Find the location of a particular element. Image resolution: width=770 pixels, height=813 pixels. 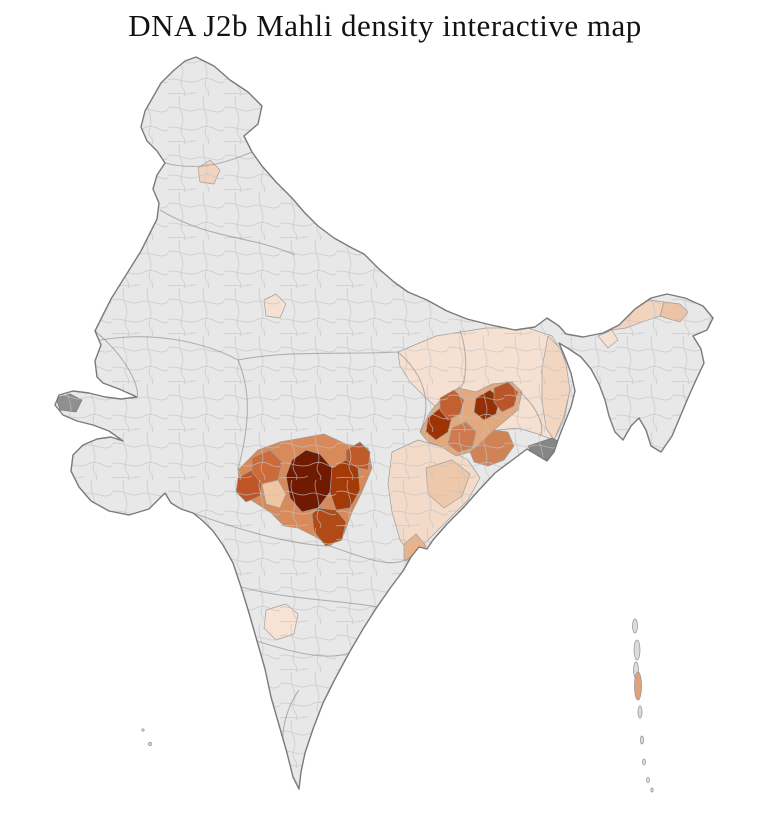

lakshadweep-islands is located at coordinates (146, 737).